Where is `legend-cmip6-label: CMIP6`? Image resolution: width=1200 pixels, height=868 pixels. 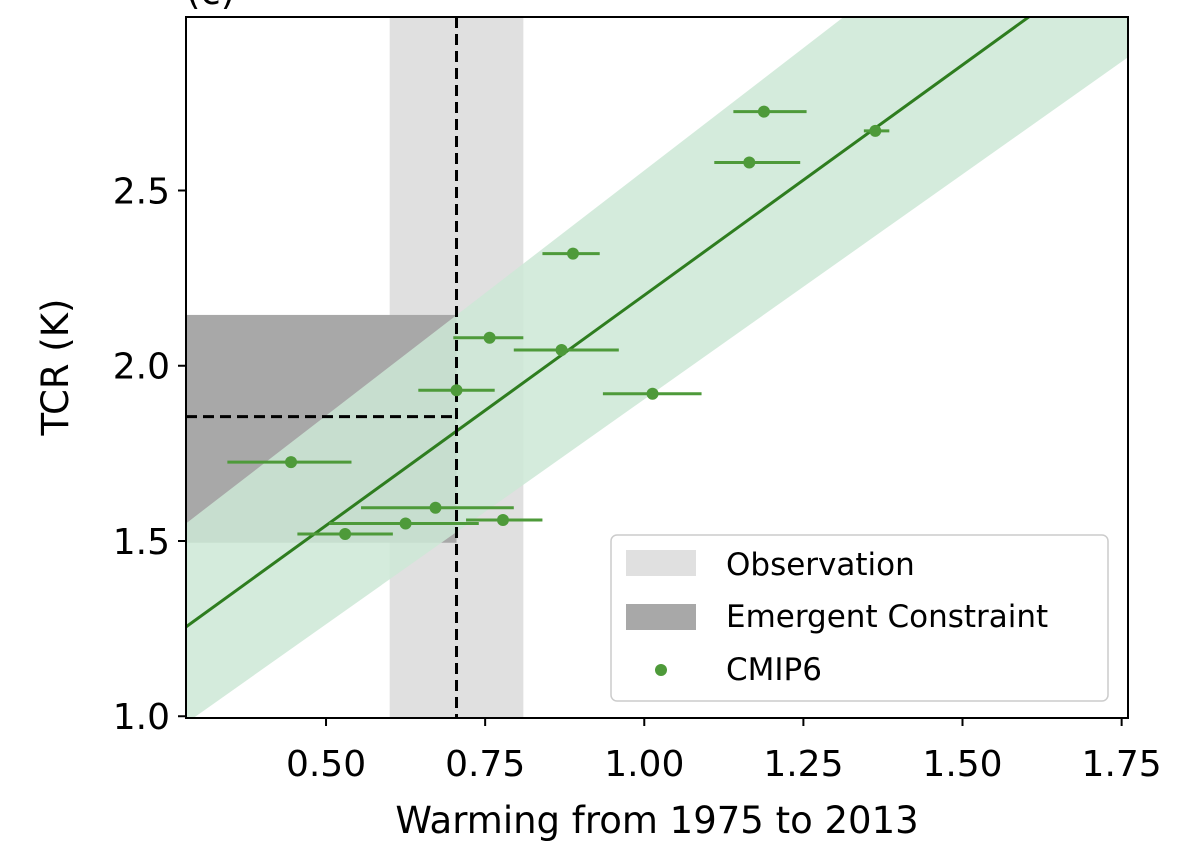 legend-cmip6-label: CMIP6 is located at coordinates (774, 670).